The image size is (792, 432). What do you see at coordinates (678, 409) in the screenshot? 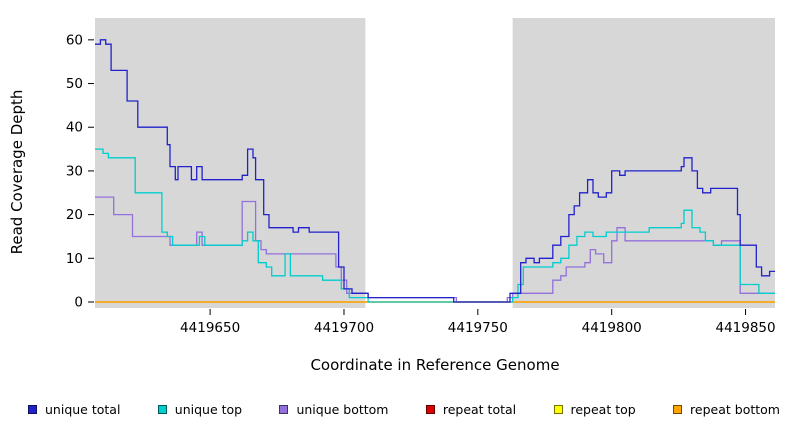
I see `legend-swatch-repeat-bottom` at bounding box center [678, 409].